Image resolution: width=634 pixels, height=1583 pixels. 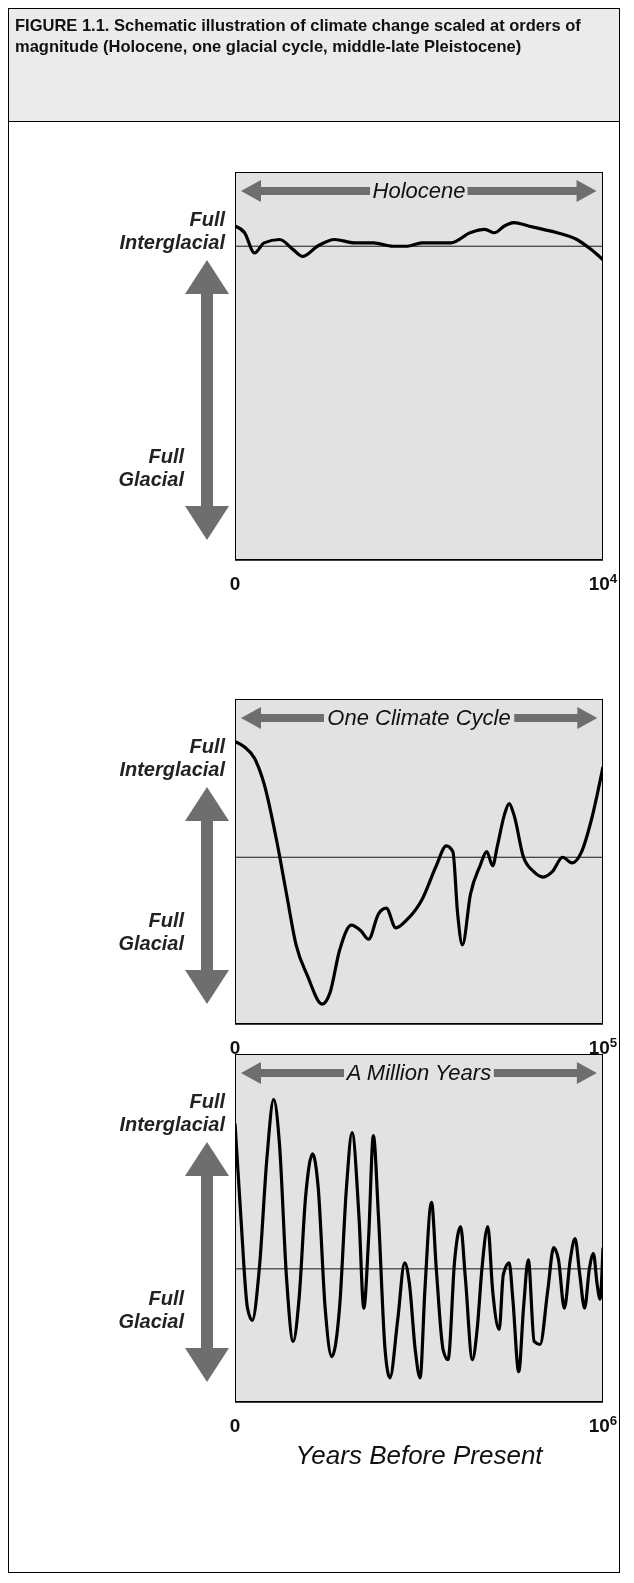 I want to click on chart-subtitle: One Climate Cycle, so click(x=419, y=718).